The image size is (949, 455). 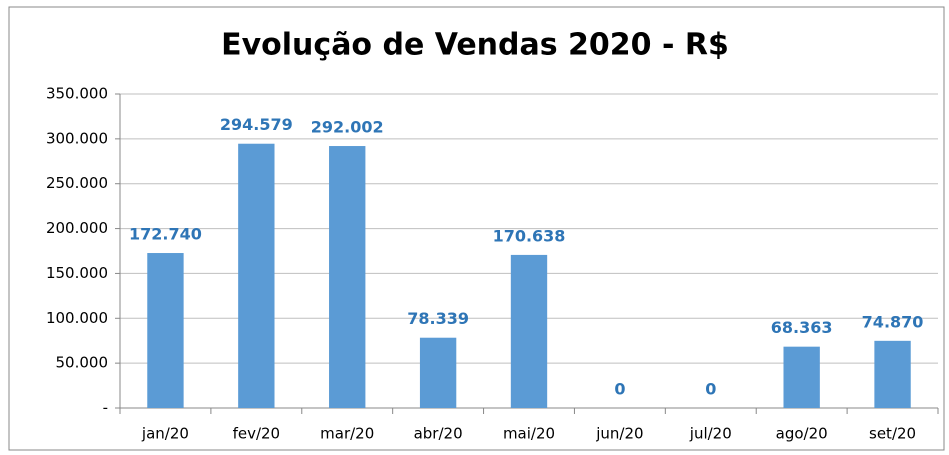 What do you see at coordinates (438, 318) in the screenshot?
I see `data-label: 78.339` at bounding box center [438, 318].